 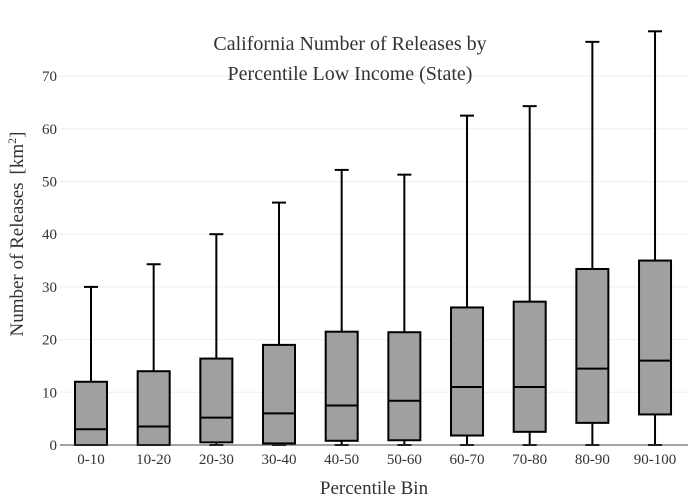 What do you see at coordinates (17, 135) in the screenshot?
I see `y-axis-label-unit-close: ]` at bounding box center [17, 135].